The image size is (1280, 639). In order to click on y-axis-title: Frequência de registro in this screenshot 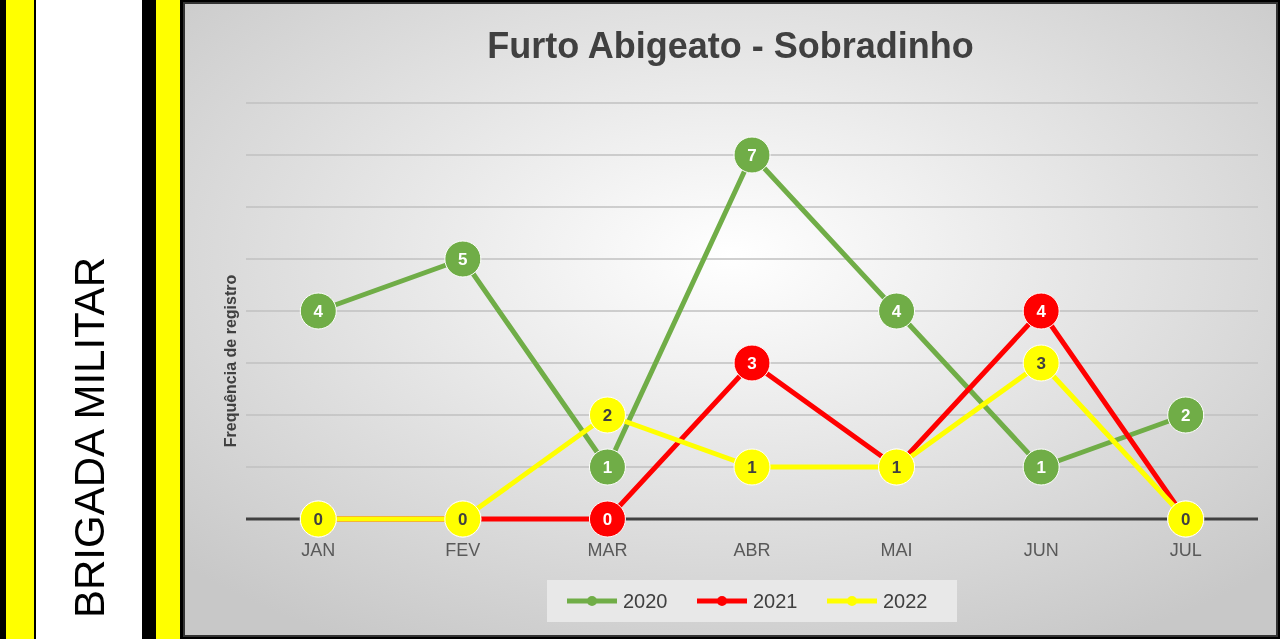, I will do `click(230, 361)`.